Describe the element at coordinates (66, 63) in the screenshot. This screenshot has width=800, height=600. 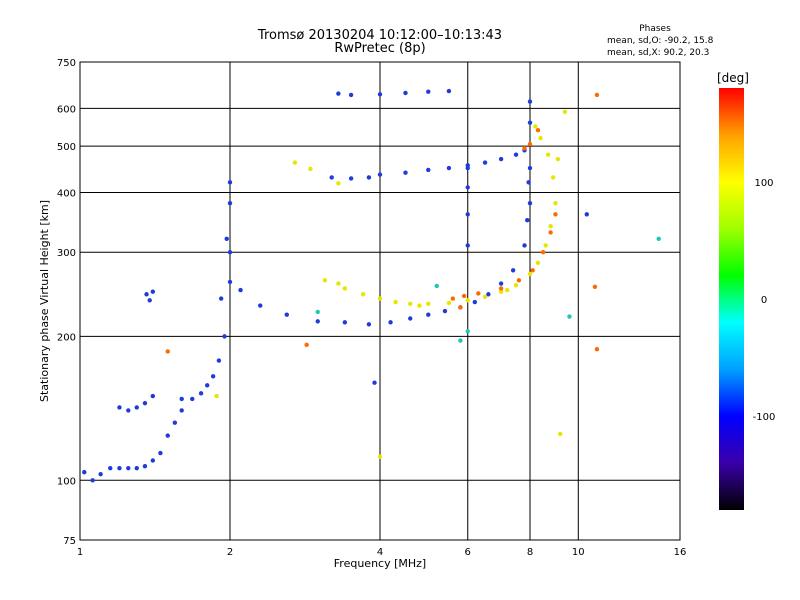
I see `y-tick-label: 750` at that location.